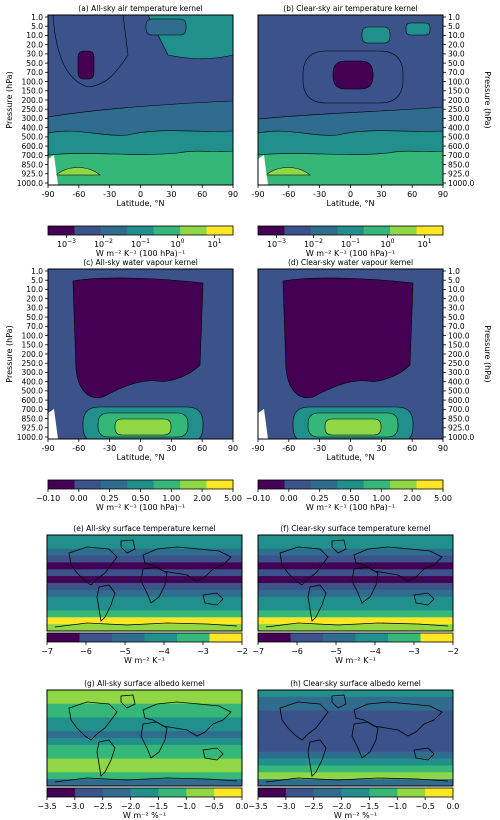 This screenshot has width=500, height=820. Describe the element at coordinates (459, 409) in the screenshot. I see `y-tick-label: 700.0` at that location.